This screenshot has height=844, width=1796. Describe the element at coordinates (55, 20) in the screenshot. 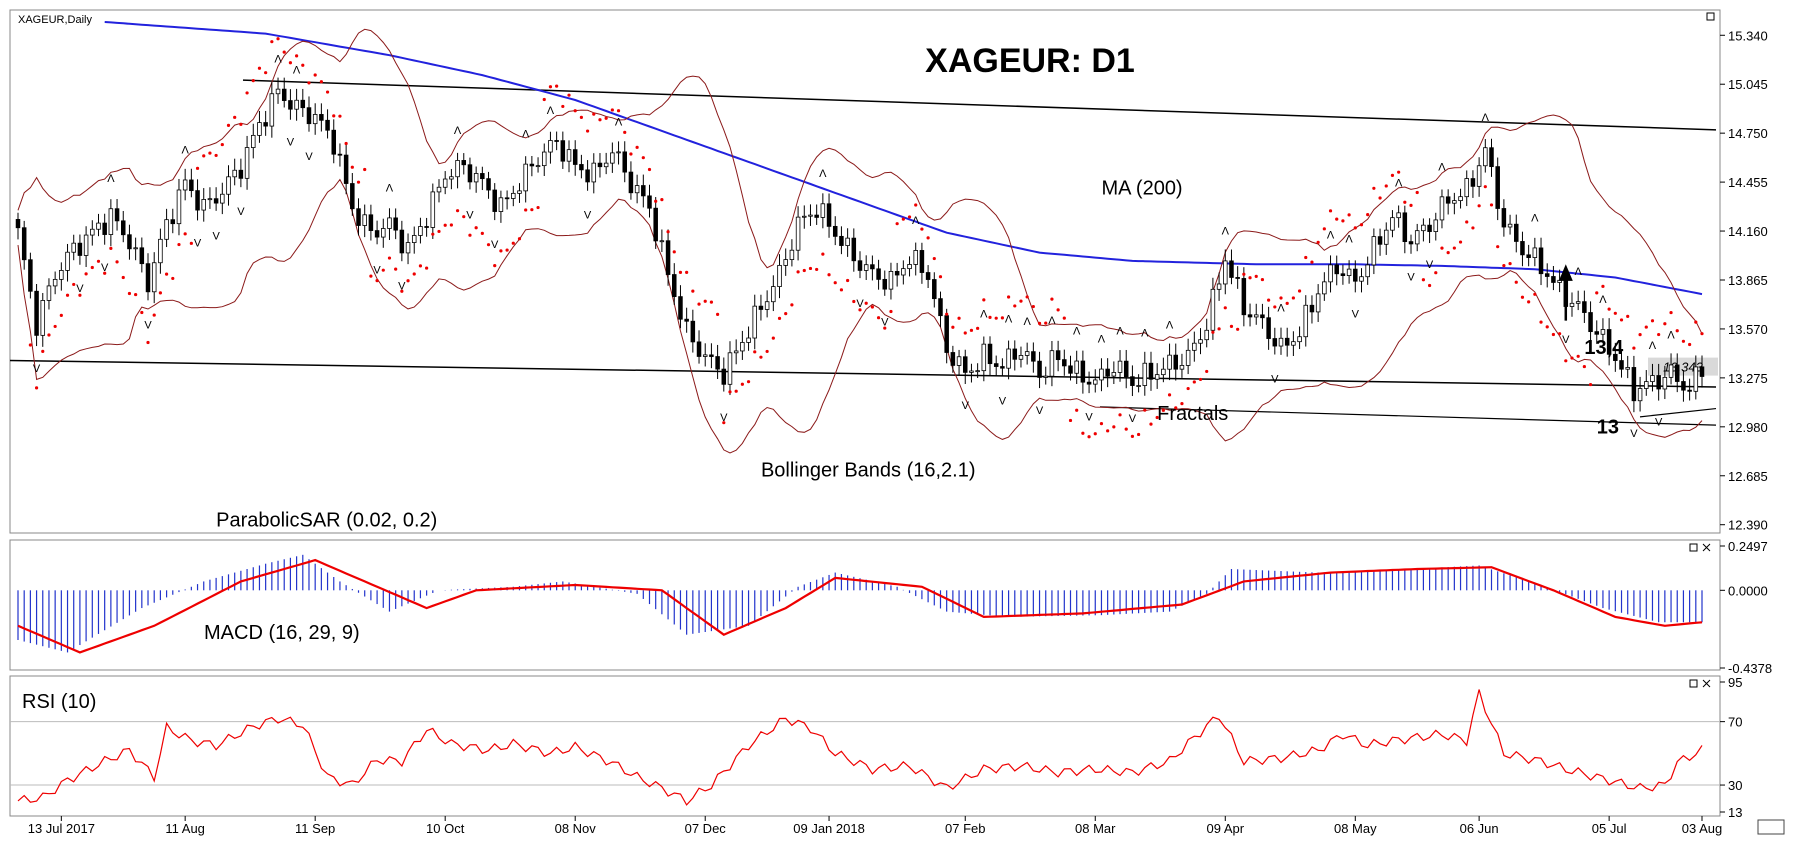

I see `symbol-label: XAGEUR,Daily` at that location.